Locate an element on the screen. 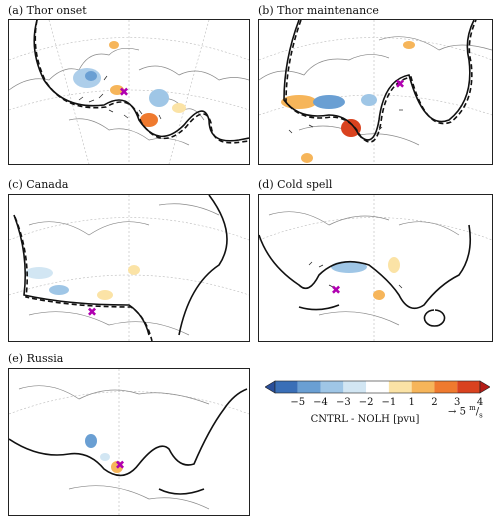 The width and height of the screenshot is (500, 524). colorbar-tick-label: −4 is located at coordinates (320, 402).